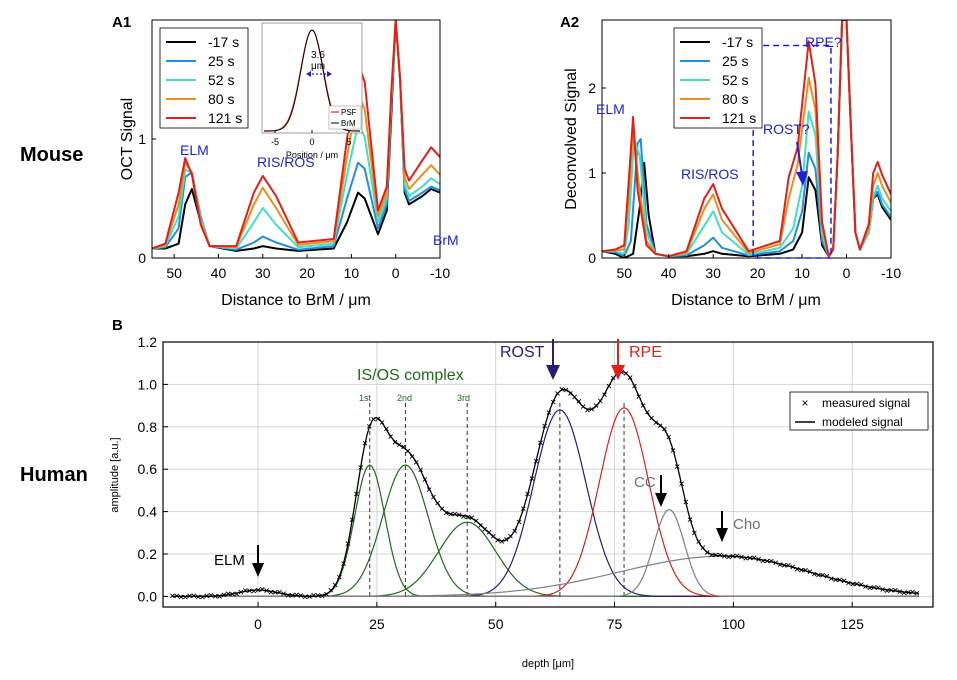 The width and height of the screenshot is (957, 680). Describe the element at coordinates (713, 273) in the screenshot. I see `a2-xtick-label-2: 30` at that location.